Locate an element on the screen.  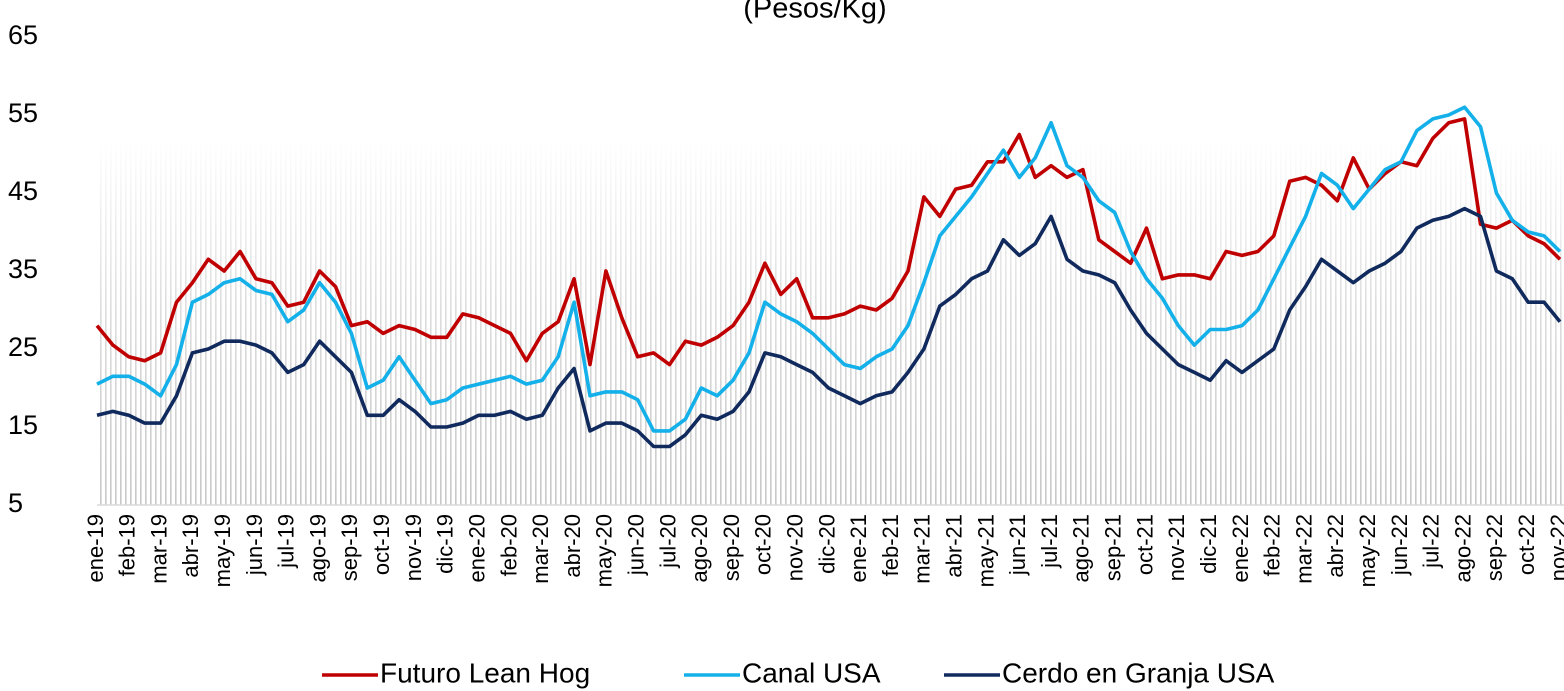
x-tick-label: jul-19 is located at coordinates (286, 541).